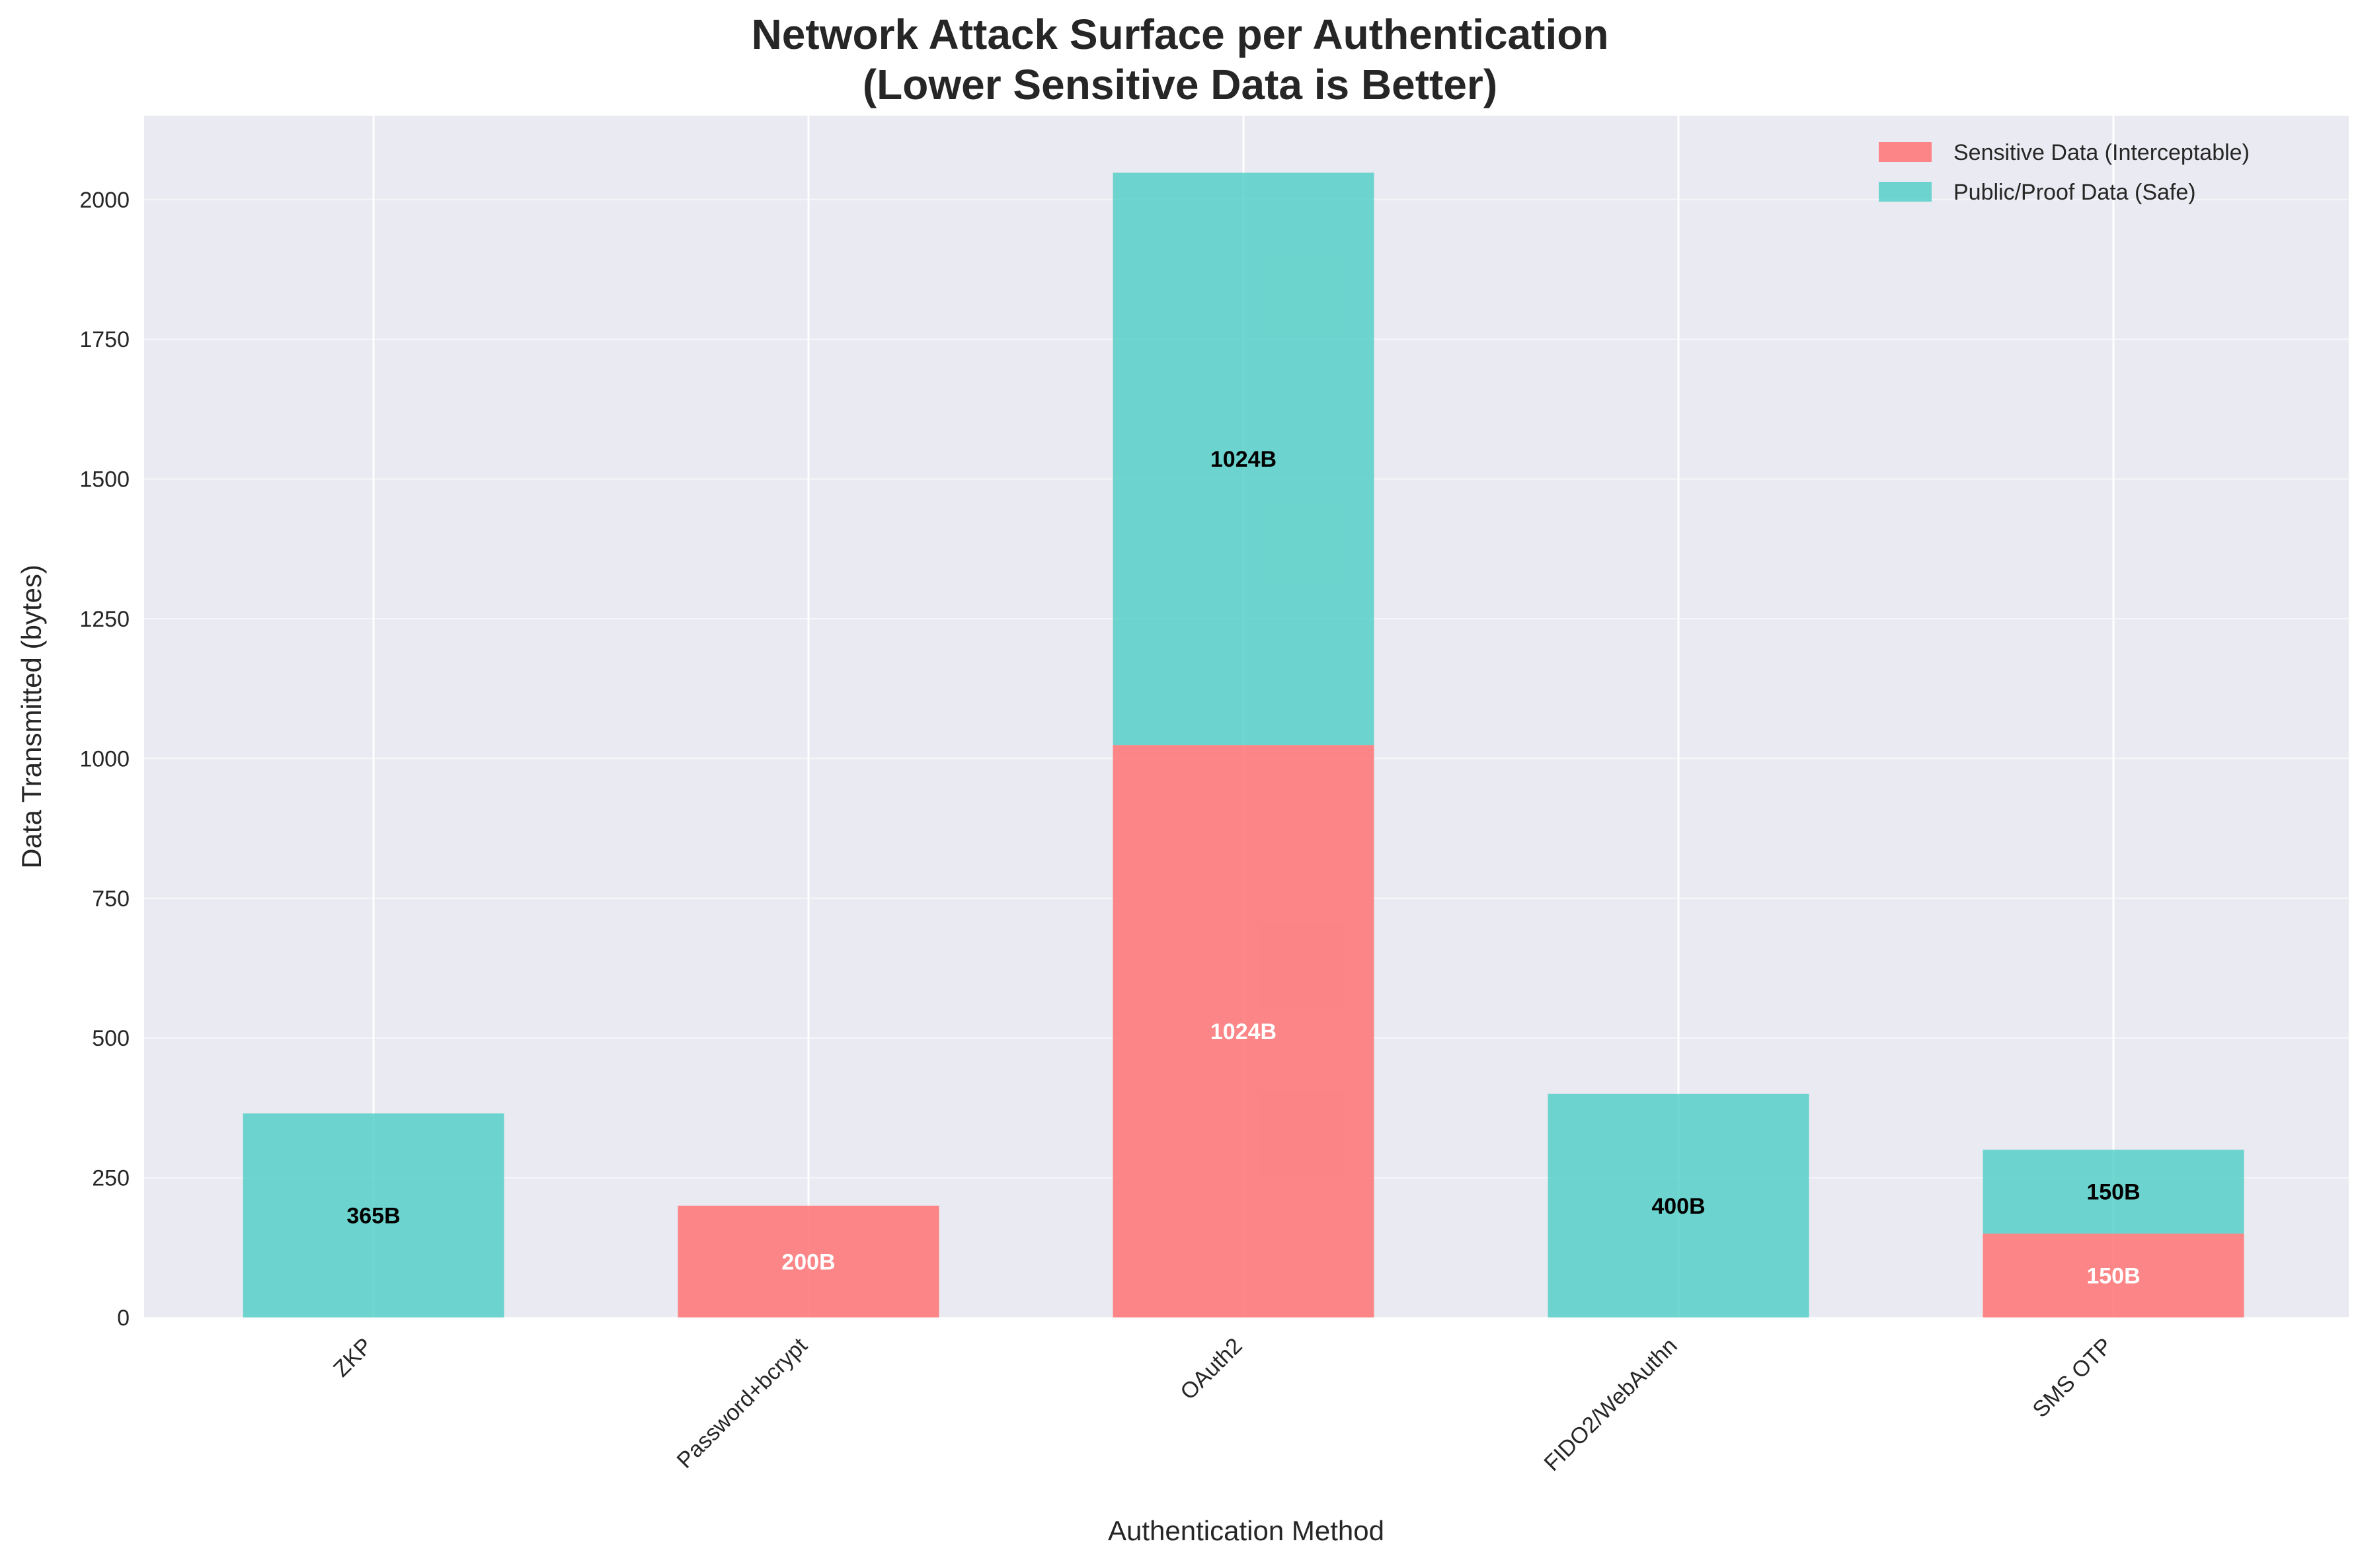 The width and height of the screenshot is (2360, 1568). What do you see at coordinates (123, 1318) in the screenshot?
I see `y-tick-label-0: 0` at bounding box center [123, 1318].